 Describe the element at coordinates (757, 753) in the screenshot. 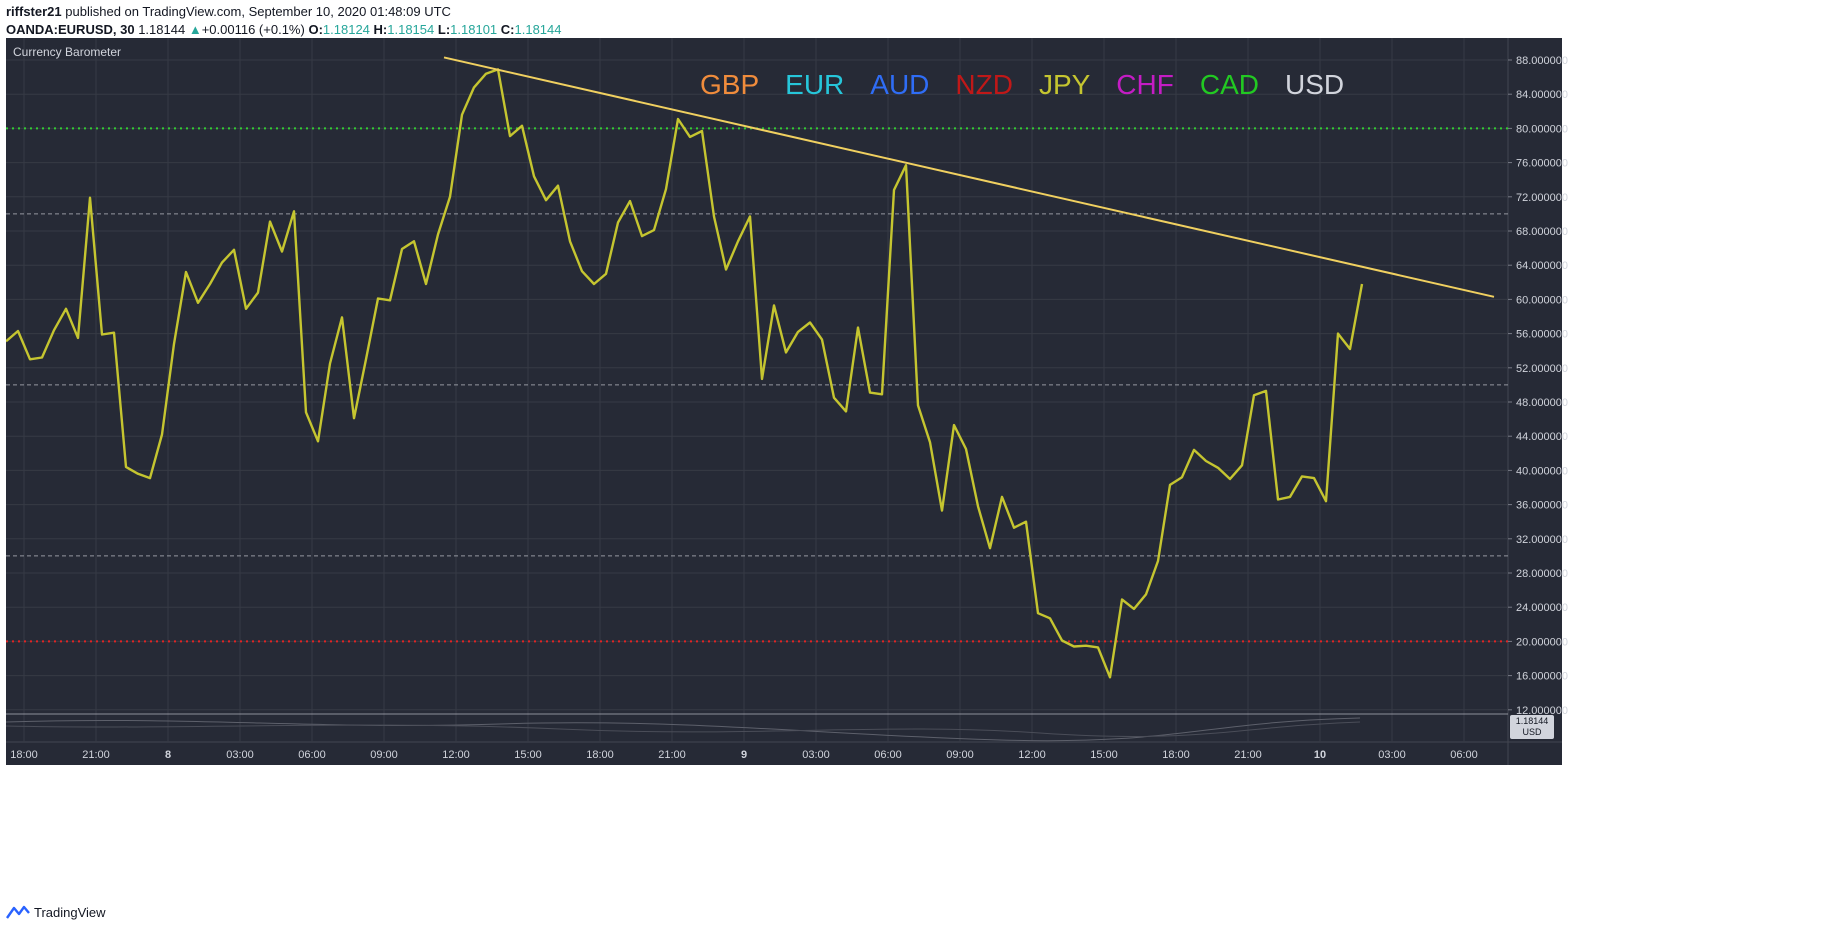

I see `time-axis` at that location.